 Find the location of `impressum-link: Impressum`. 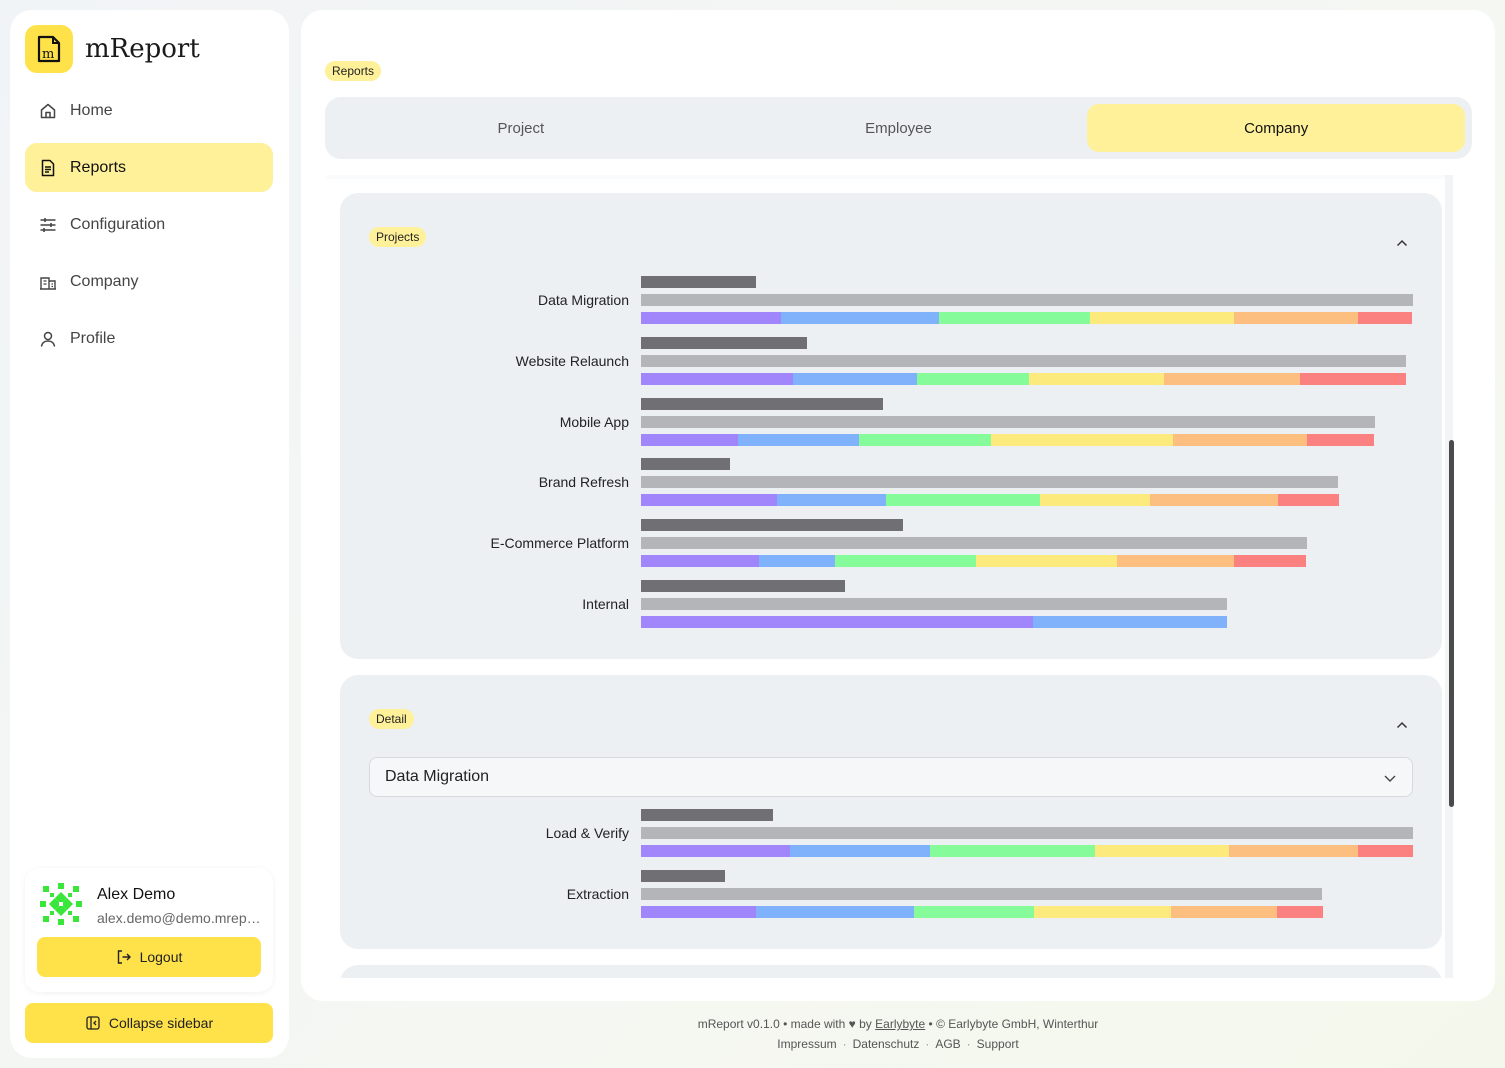

impressum-link: Impressum is located at coordinates (807, 1044).